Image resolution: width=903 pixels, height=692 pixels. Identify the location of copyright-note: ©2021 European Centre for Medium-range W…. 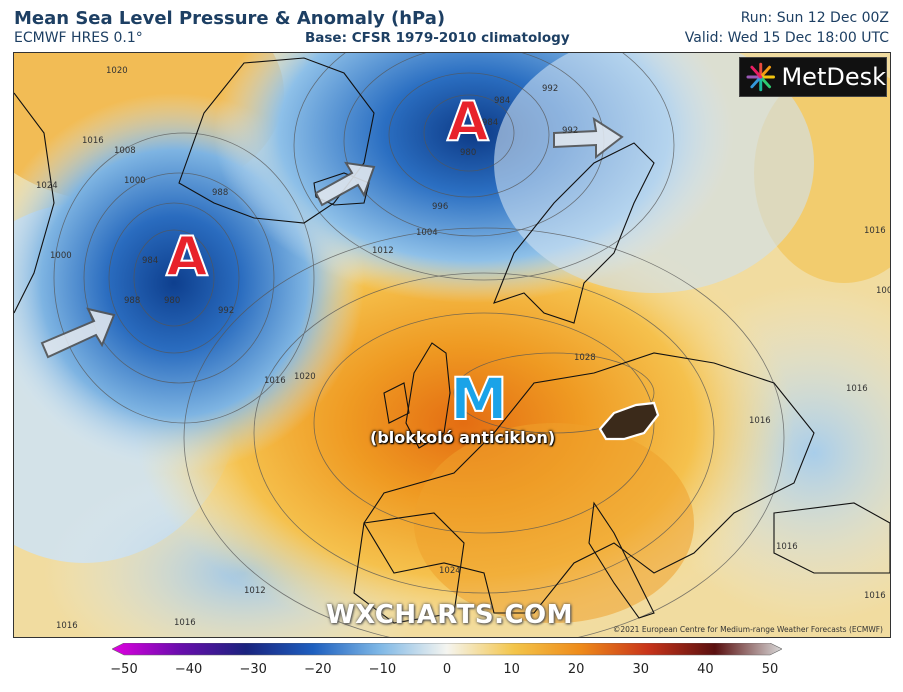
(747, 629).